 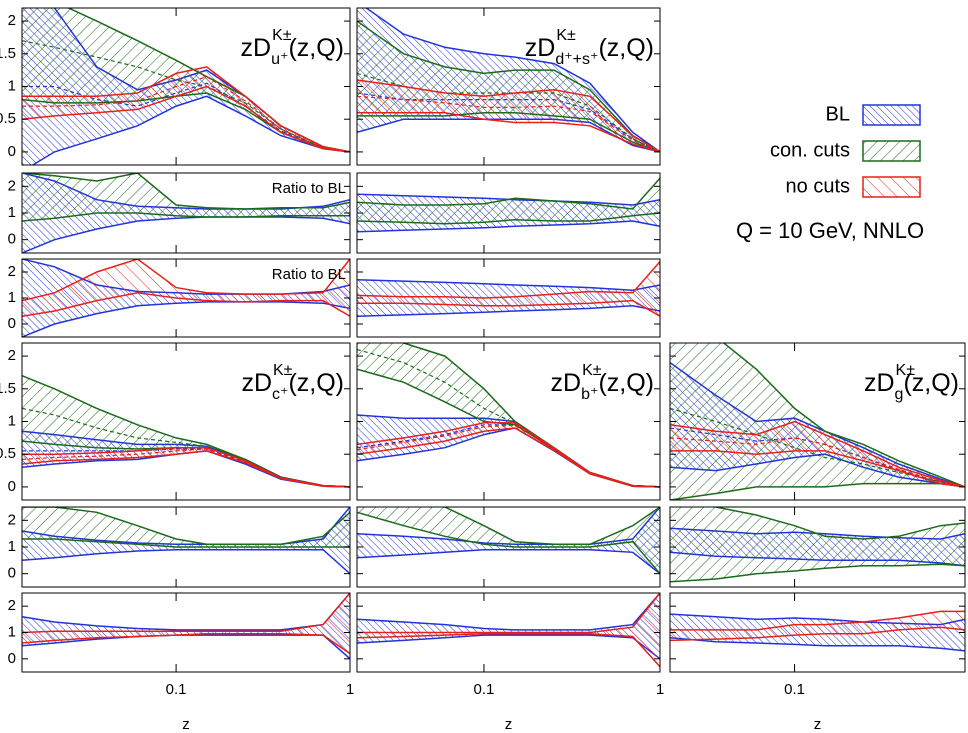 I want to click on legend-label: BL, so click(x=838, y=114).